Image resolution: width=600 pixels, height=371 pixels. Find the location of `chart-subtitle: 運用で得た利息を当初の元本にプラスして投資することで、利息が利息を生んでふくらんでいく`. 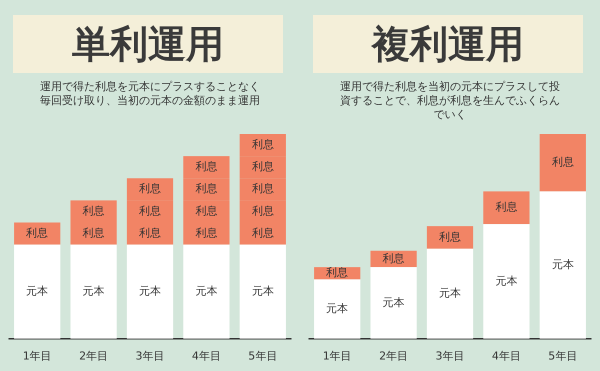

chart-subtitle: 運用で得た利息を当初の元本にプラスして投資することで、利息が利息を生んでふくらんでいく is located at coordinates (450, 101).